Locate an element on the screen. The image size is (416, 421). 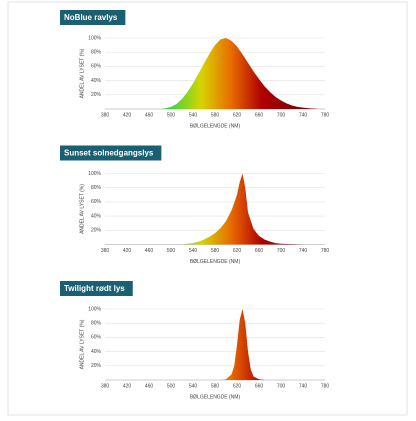
chart-title: Twilight rødt lys is located at coordinates (94, 288).